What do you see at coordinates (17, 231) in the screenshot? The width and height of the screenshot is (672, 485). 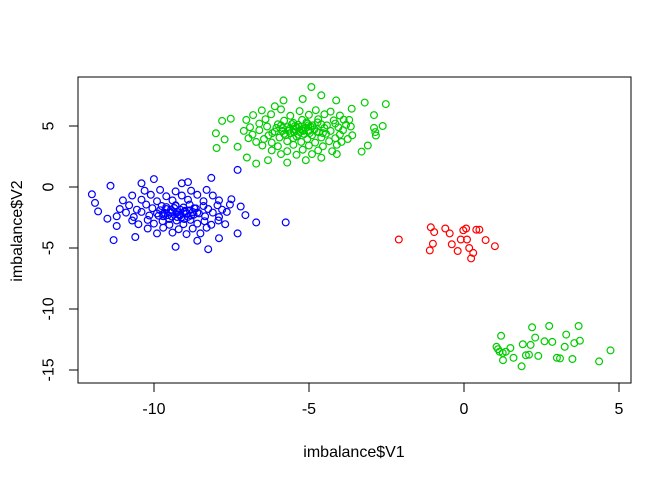 I see `y-axis-title: imbalance$V2` at bounding box center [17, 231].